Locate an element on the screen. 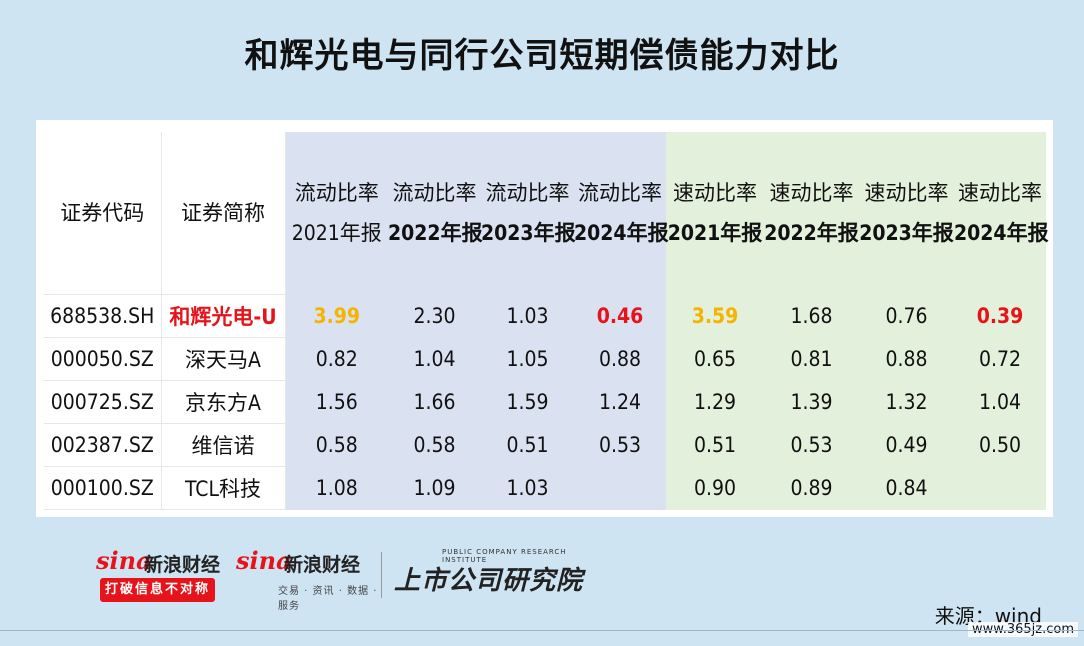 This screenshot has height=646, width=1084. header-current-2021: 流动比率 2021年报 is located at coordinates (336, 213).